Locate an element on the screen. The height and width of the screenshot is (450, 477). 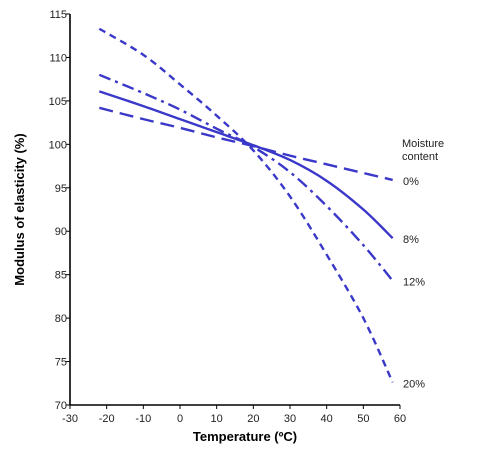
x-tick-label: -30 is located at coordinates (70, 419).